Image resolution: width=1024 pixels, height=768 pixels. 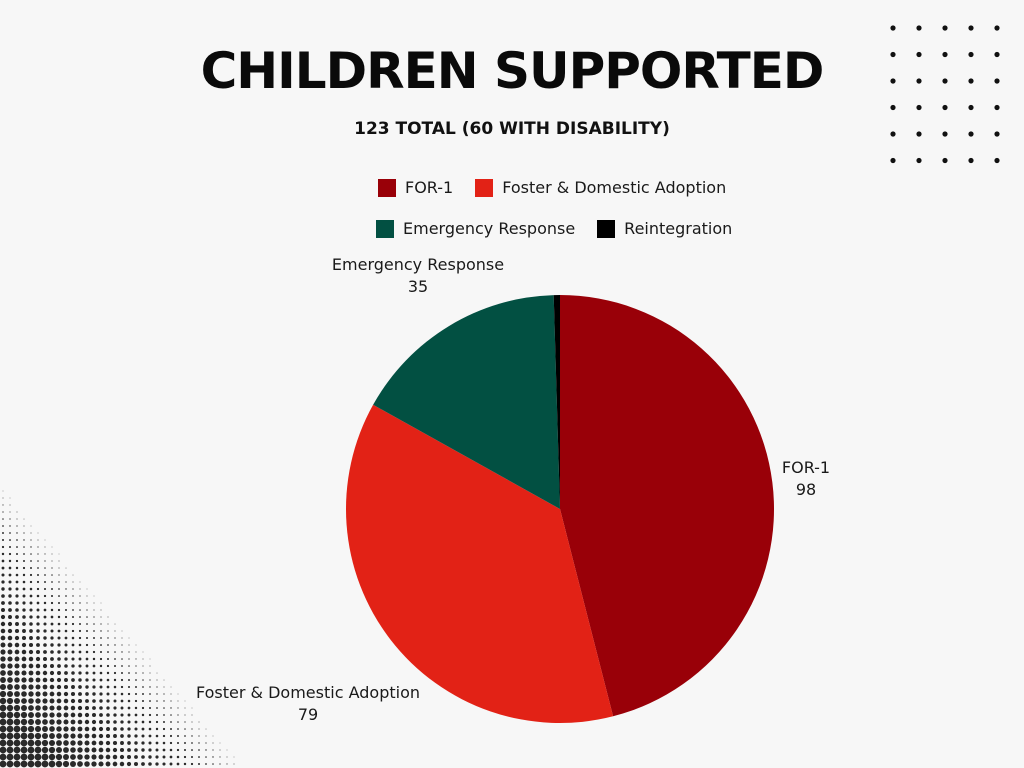 What do you see at coordinates (418, 264) in the screenshot?
I see `data-label-name: Emergency Response` at bounding box center [418, 264].